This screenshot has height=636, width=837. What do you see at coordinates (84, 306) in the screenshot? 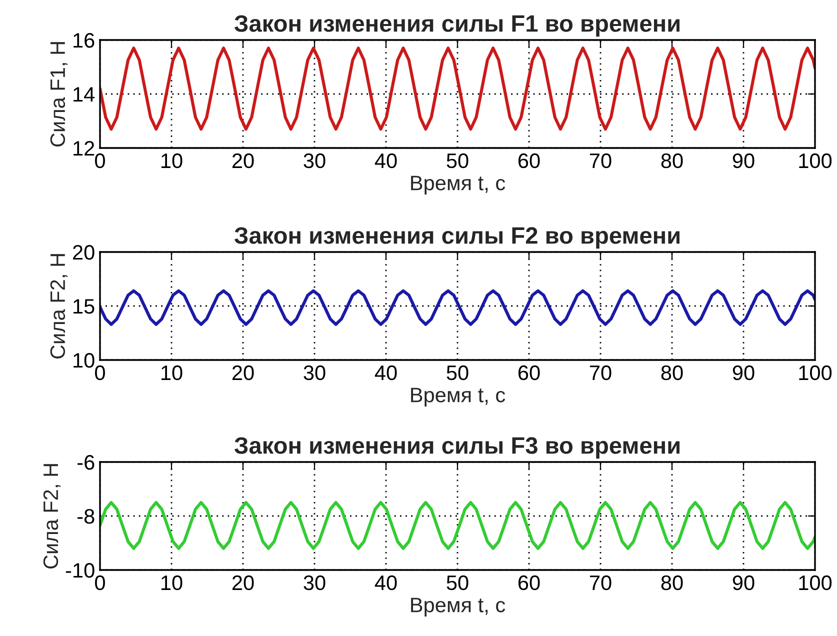
I see `y-tick-label: 15` at bounding box center [84, 306].